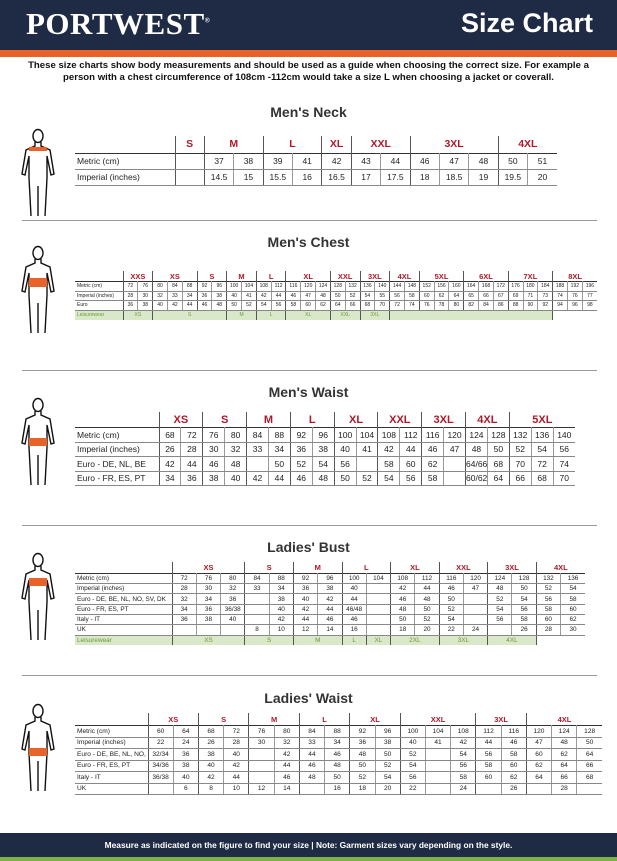 The image size is (617, 861). I want to click on table-cell: 68, so click(210, 731).